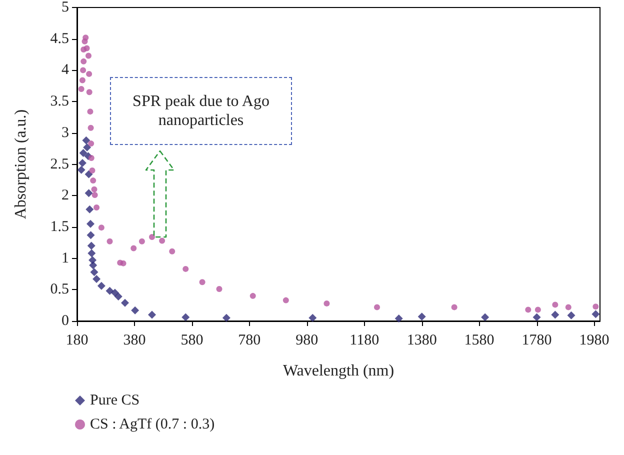 This screenshot has height=455, width=624. What do you see at coordinates (59, 164) in the screenshot?
I see `y-tick-label: 2.5` at bounding box center [59, 164].